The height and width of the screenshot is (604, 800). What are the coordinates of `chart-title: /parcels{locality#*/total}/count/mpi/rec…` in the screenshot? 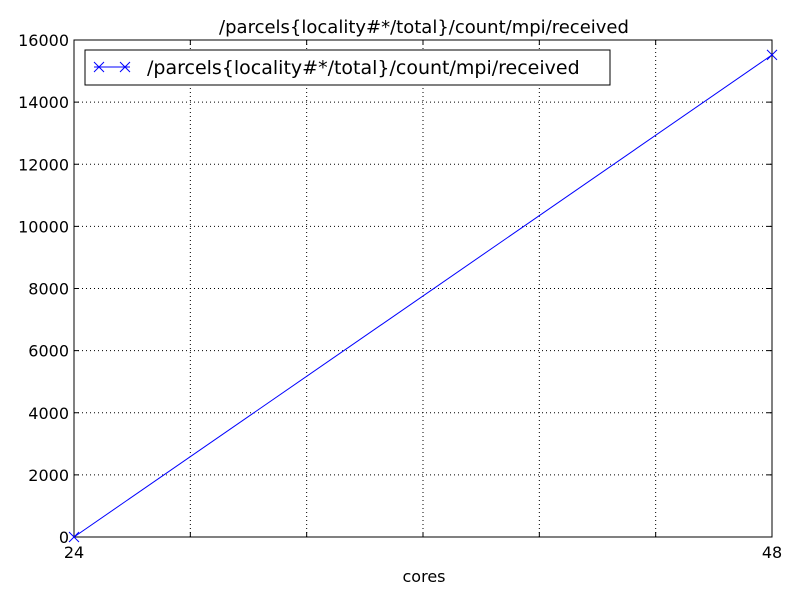 It's located at (424, 27).